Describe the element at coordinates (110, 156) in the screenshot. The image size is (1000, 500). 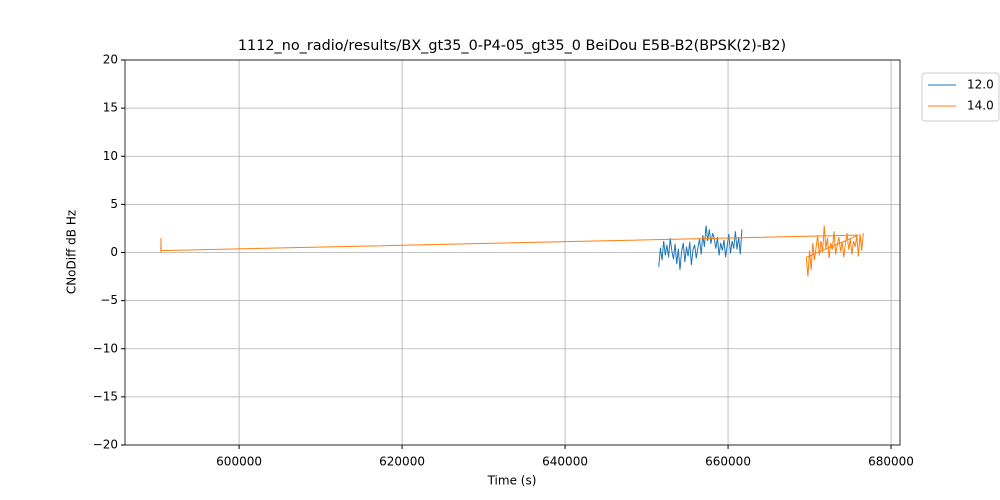
I see `y-tick-label: 10` at that location.